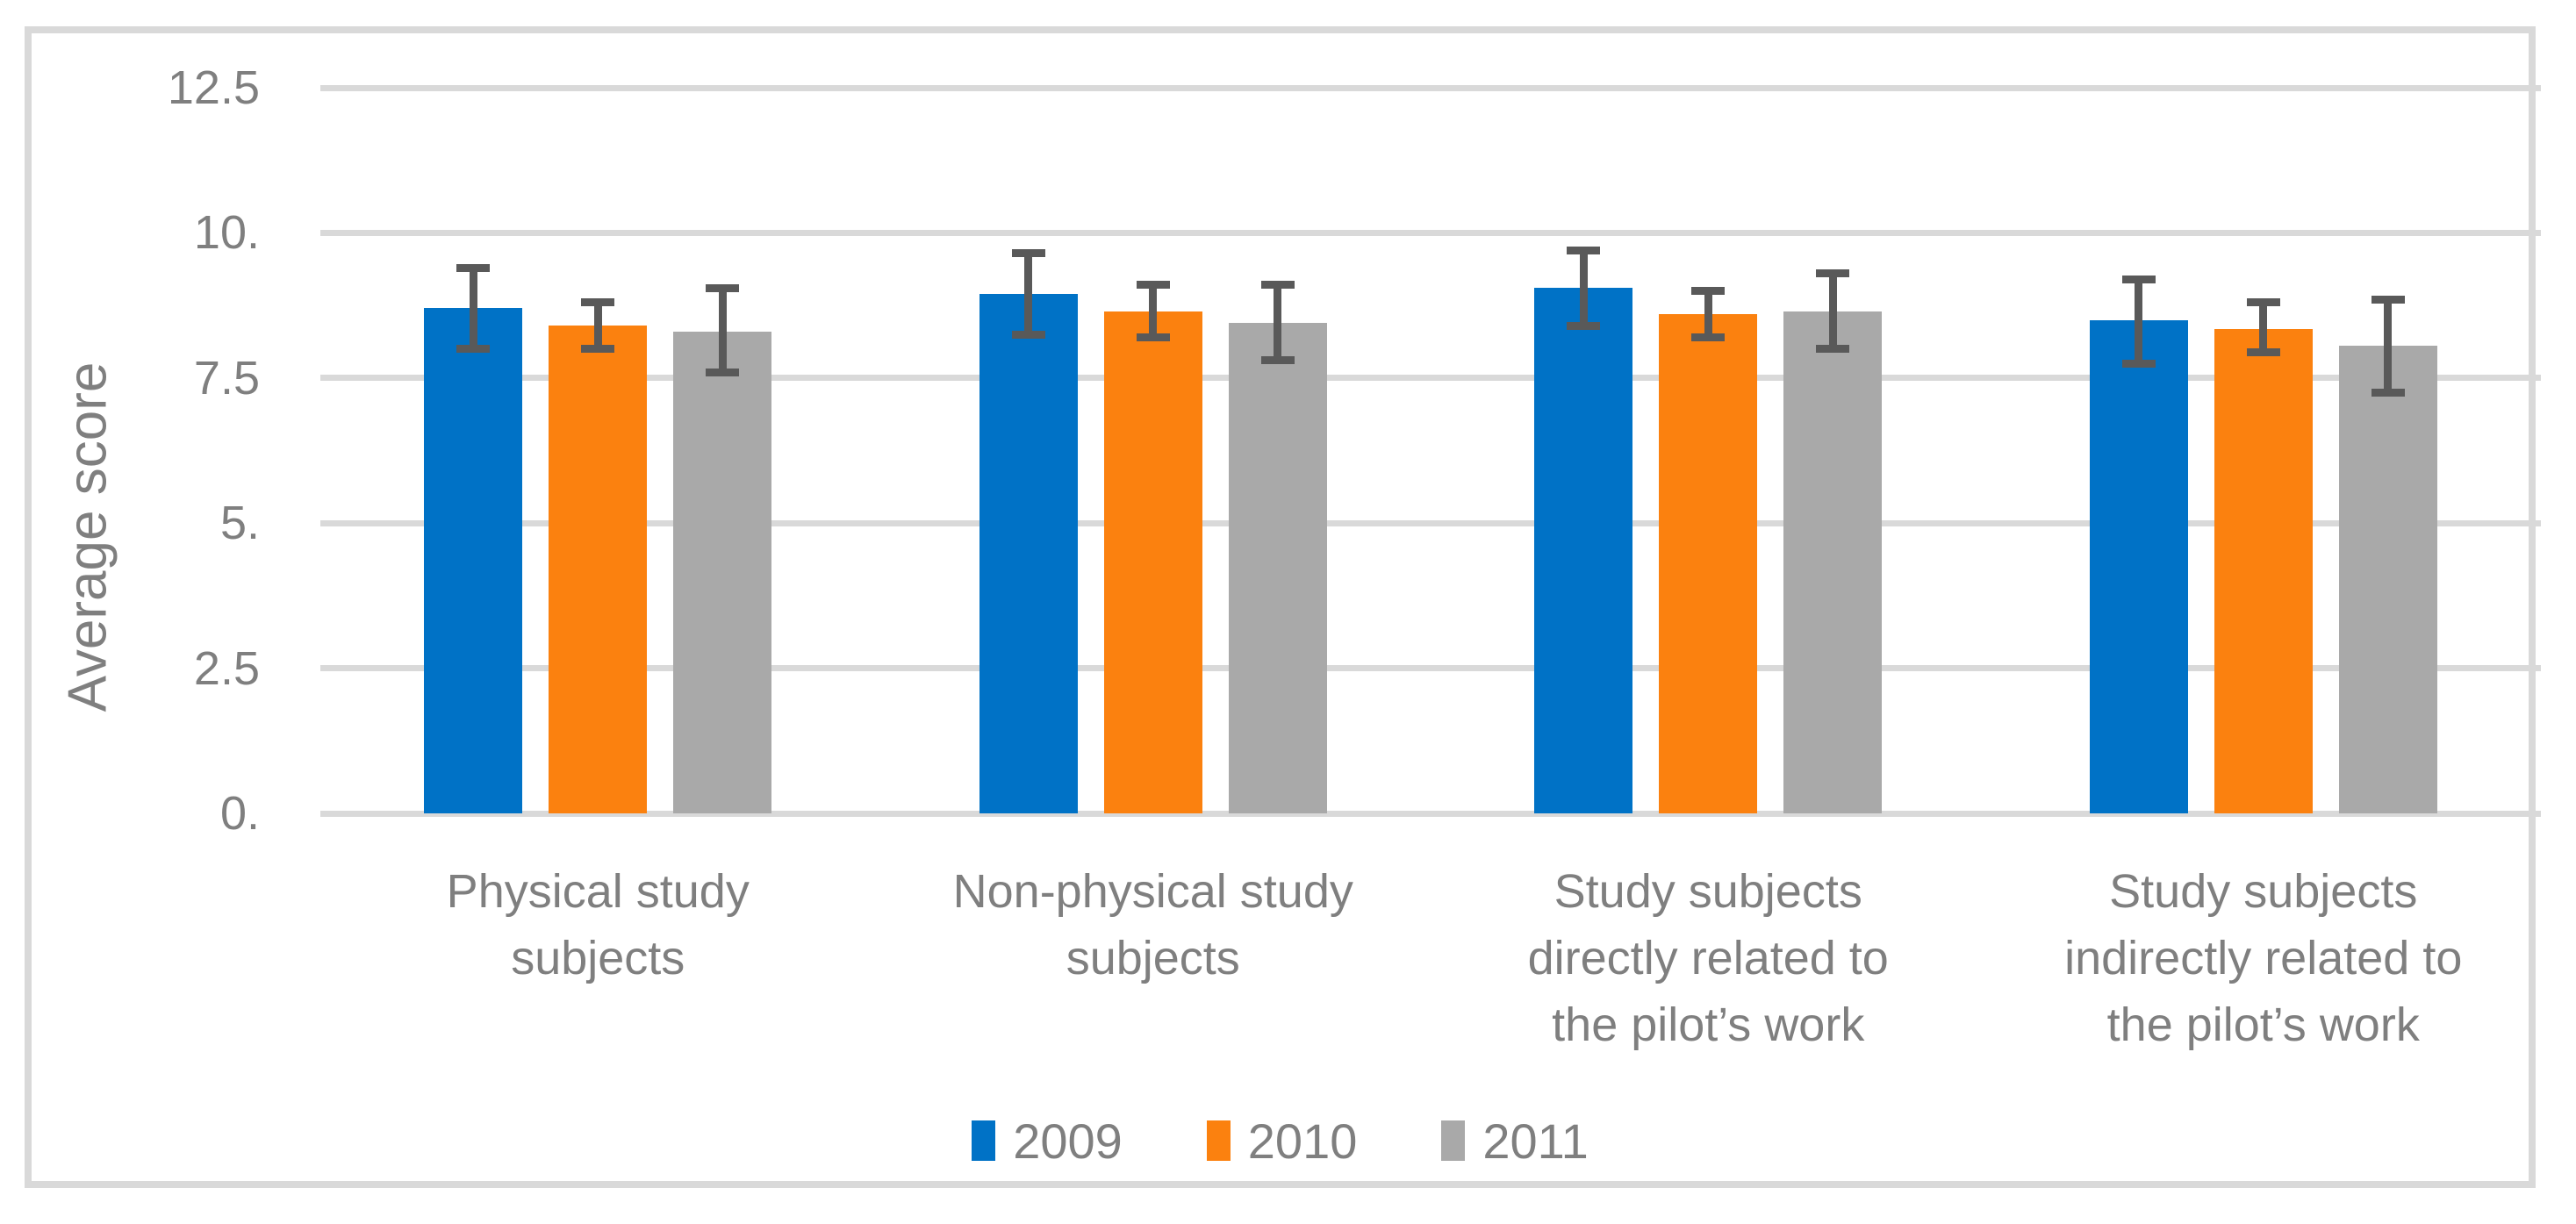 The width and height of the screenshot is (2576, 1224). Describe the element at coordinates (1152, 924) in the screenshot. I see `category-label: Non-physical study subjects` at that location.